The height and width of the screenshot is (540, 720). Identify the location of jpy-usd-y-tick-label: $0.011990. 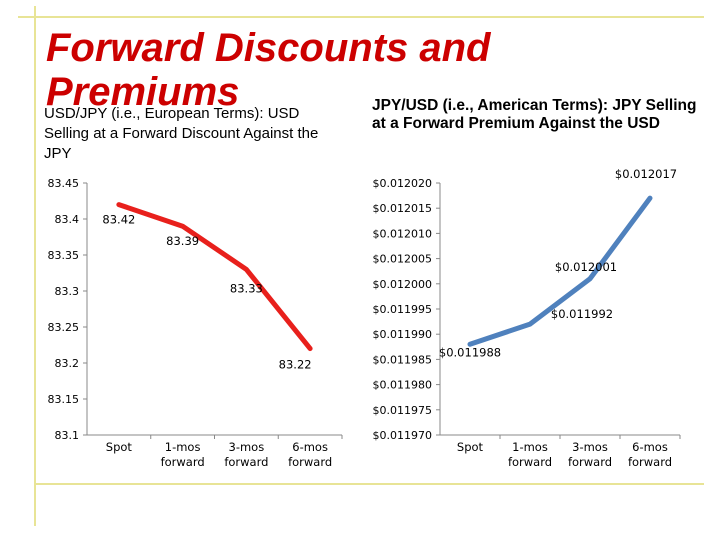
(403, 334).